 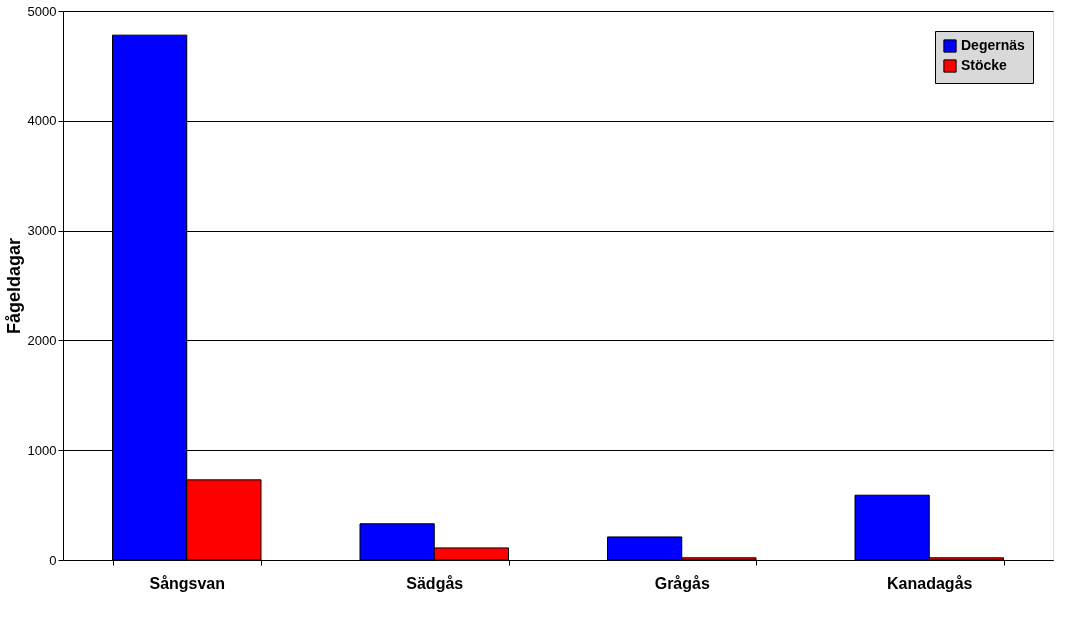 I want to click on y-tick-label: 5000, so click(x=42, y=11).